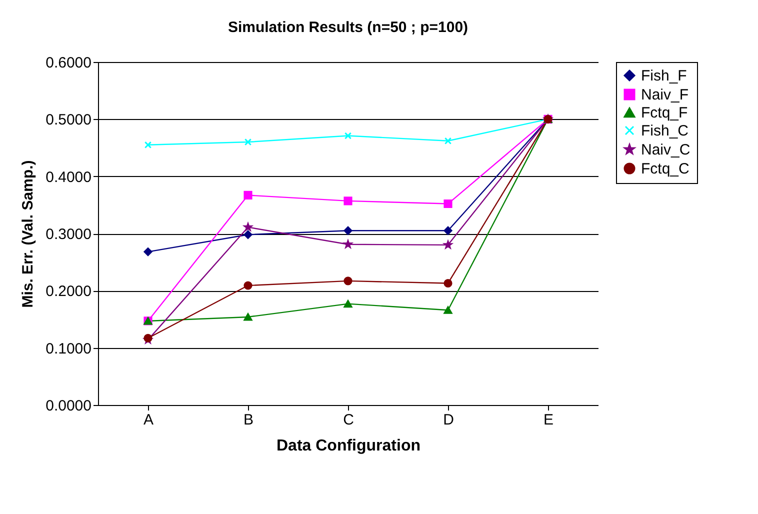  Describe the element at coordinates (69, 63) in the screenshot. I see `y-tick-label: 0.6000` at that location.